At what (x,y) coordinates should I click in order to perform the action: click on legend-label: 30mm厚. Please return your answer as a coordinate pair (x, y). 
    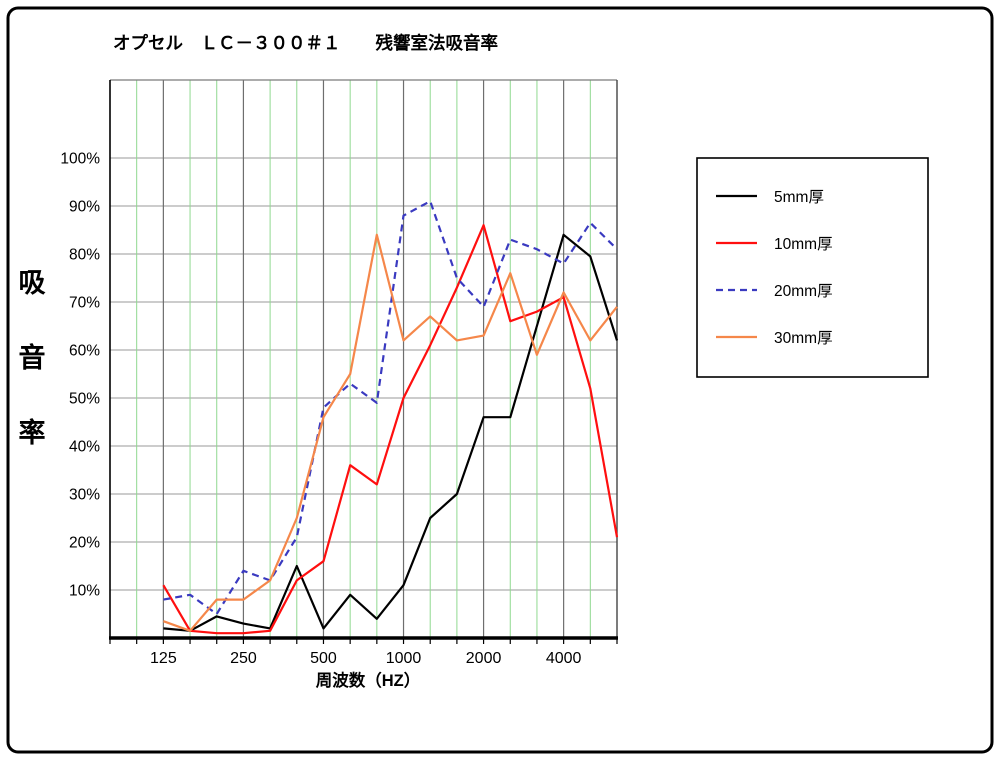
    Looking at the image, I should click on (803, 338).